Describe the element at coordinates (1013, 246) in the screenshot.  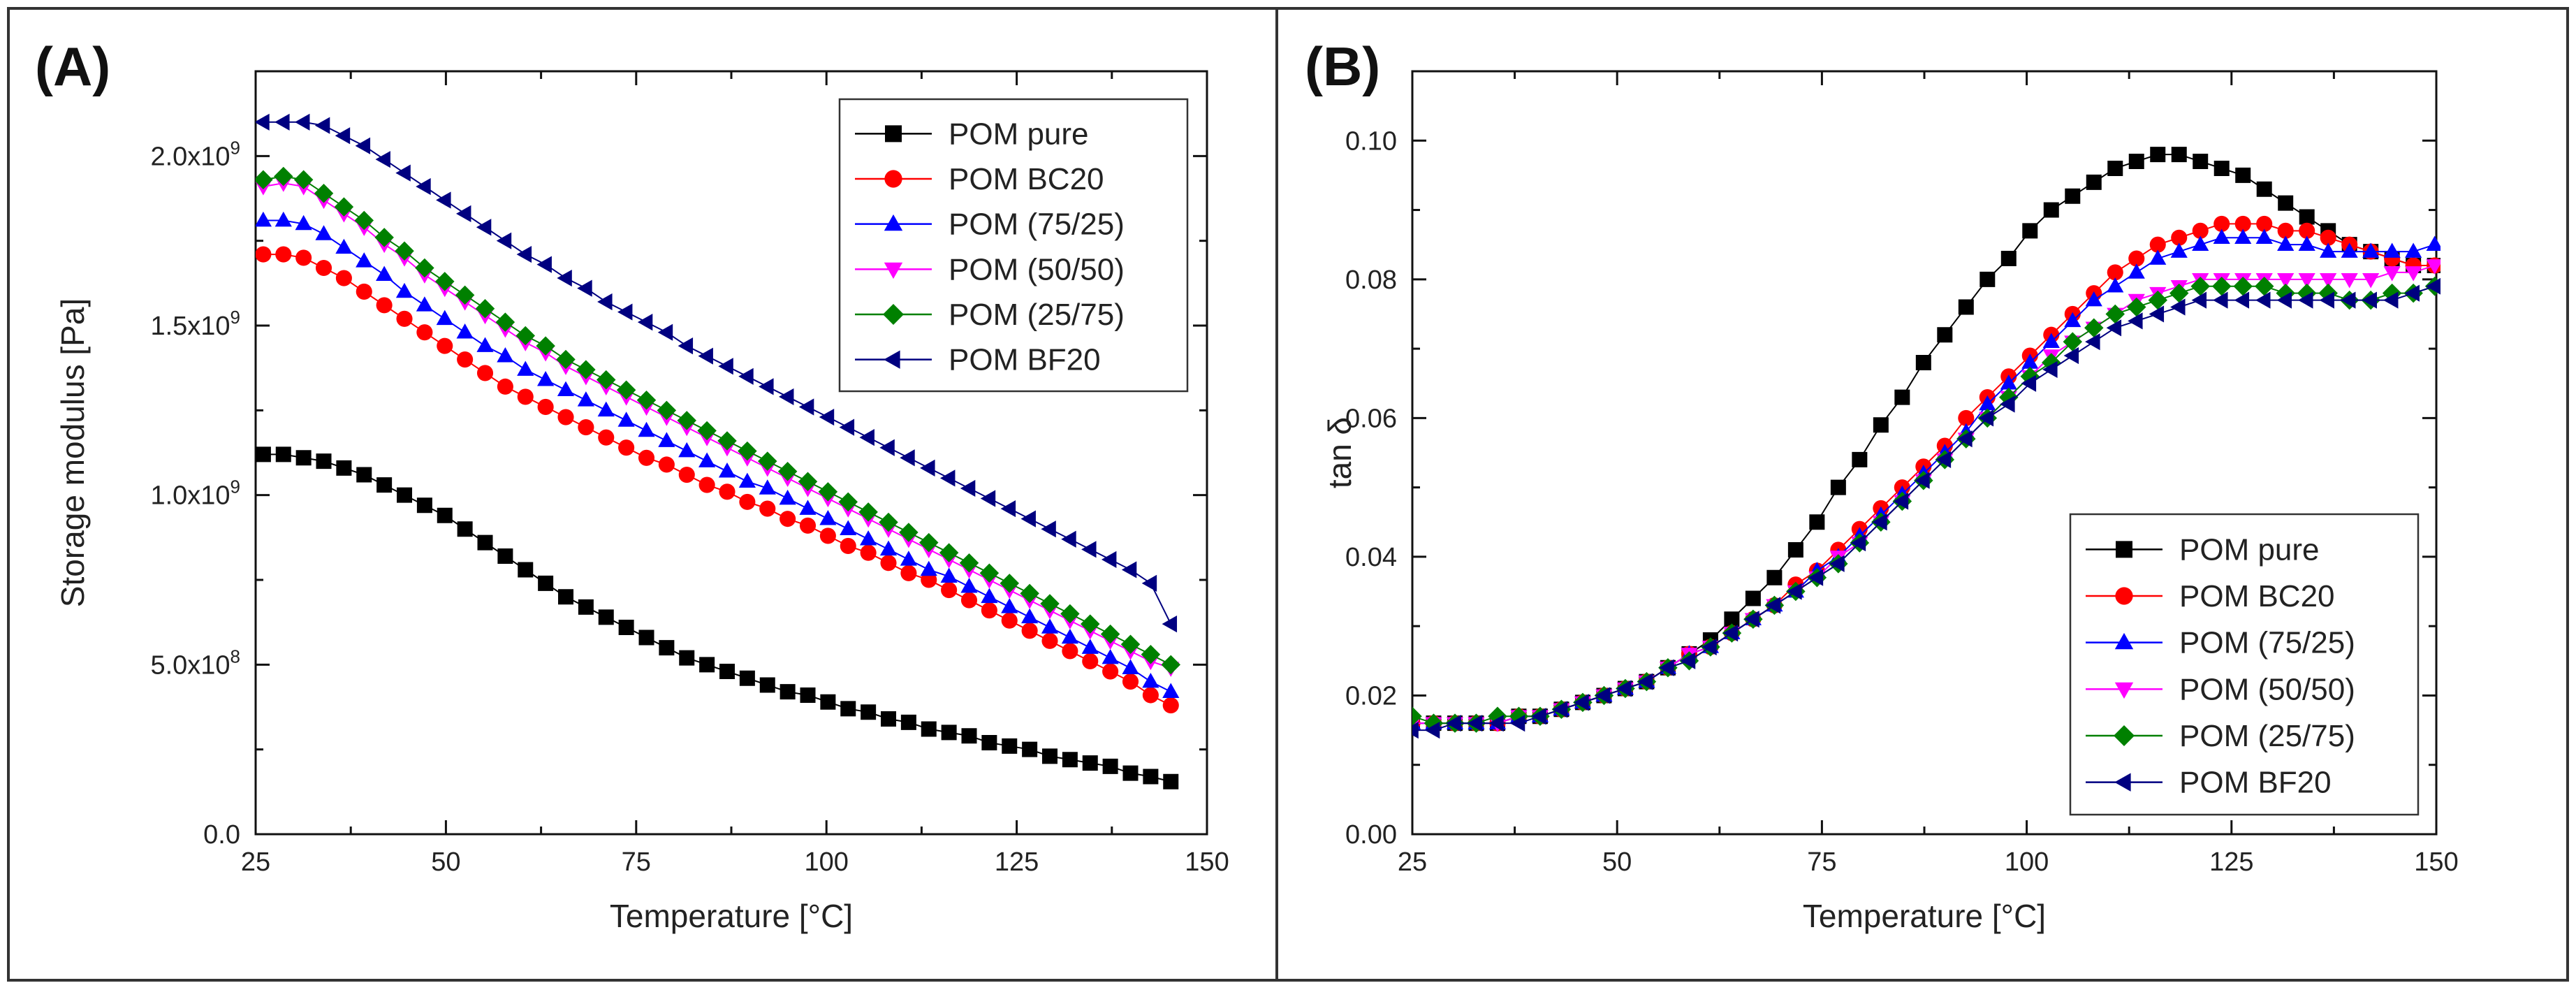
I see `chart-a-legend-box` at that location.